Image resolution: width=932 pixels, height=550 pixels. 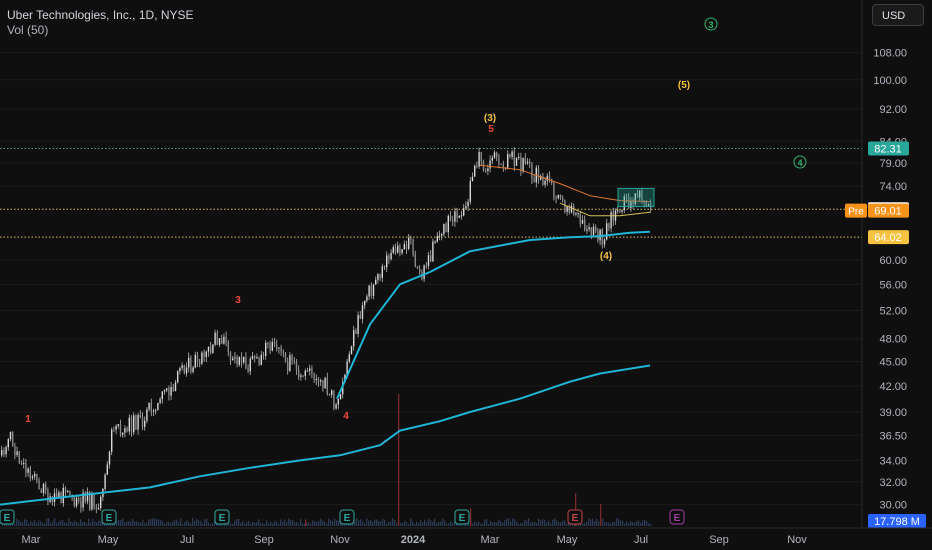 I want to click on time-axis: Mar May Jul Sep Nov 2024 Mar May Jul Sep Nov, so click(x=466, y=536).